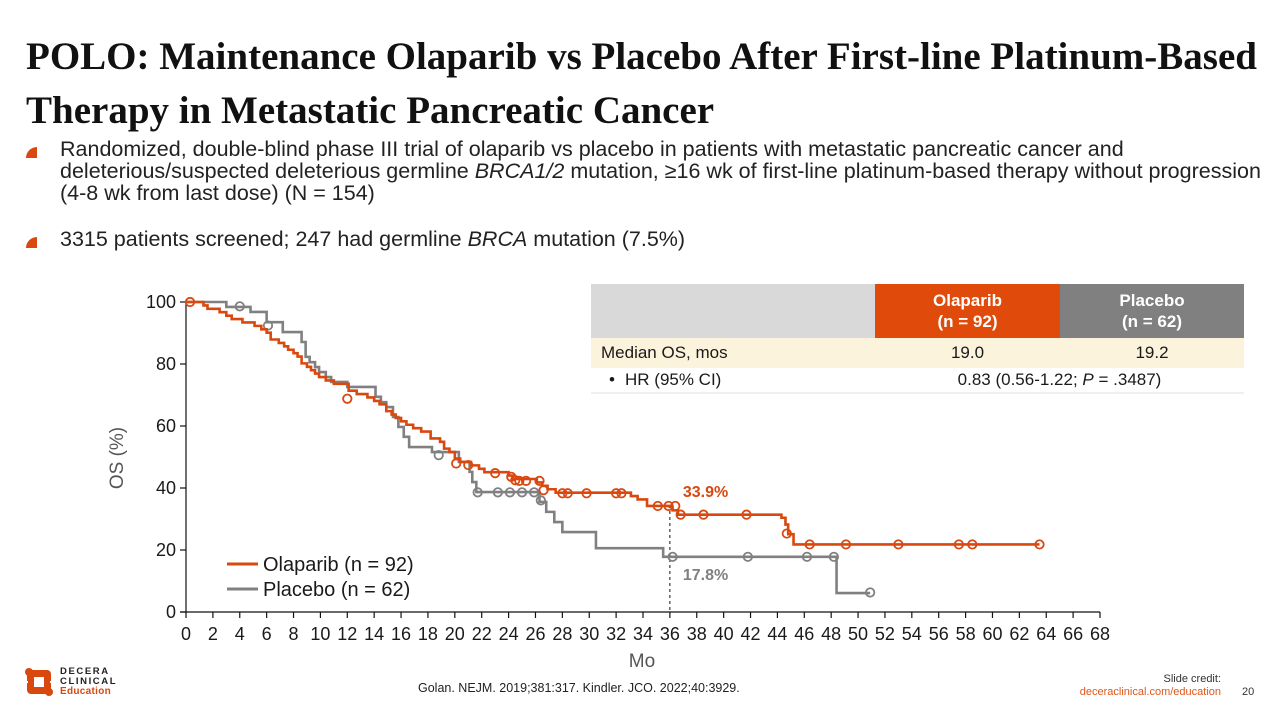  I want to click on x-tick-label: 68, so click(1100, 634).